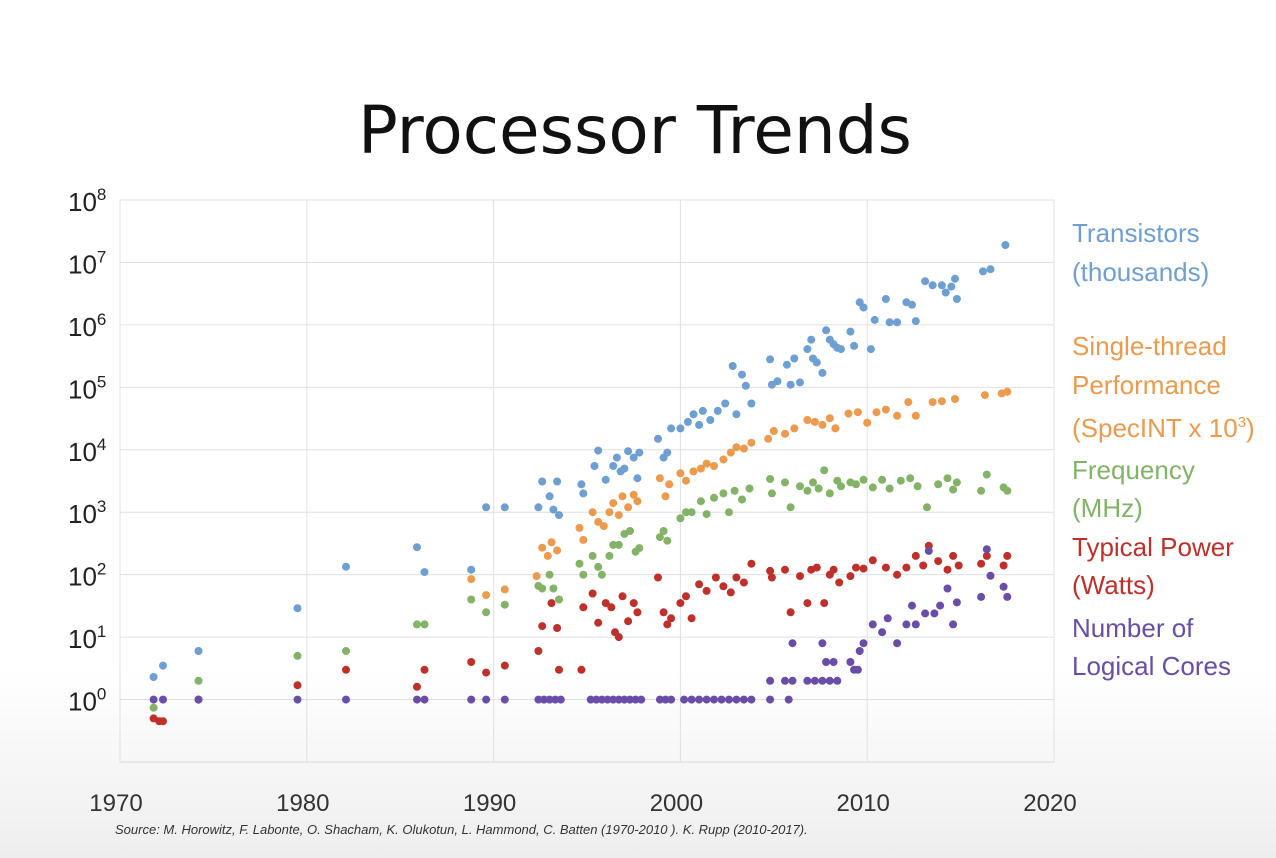 This screenshot has height=858, width=1276. What do you see at coordinates (1174, 566) in the screenshot?
I see `legend-power: Typical Power (Watts)` at bounding box center [1174, 566].